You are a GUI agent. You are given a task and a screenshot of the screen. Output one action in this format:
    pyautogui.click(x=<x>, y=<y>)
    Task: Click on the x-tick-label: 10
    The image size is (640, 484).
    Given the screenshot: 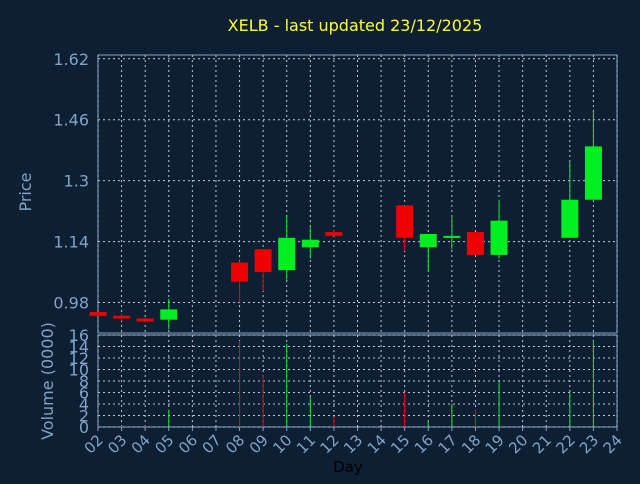 What is the action you would take?
    pyautogui.click(x=282, y=444)
    